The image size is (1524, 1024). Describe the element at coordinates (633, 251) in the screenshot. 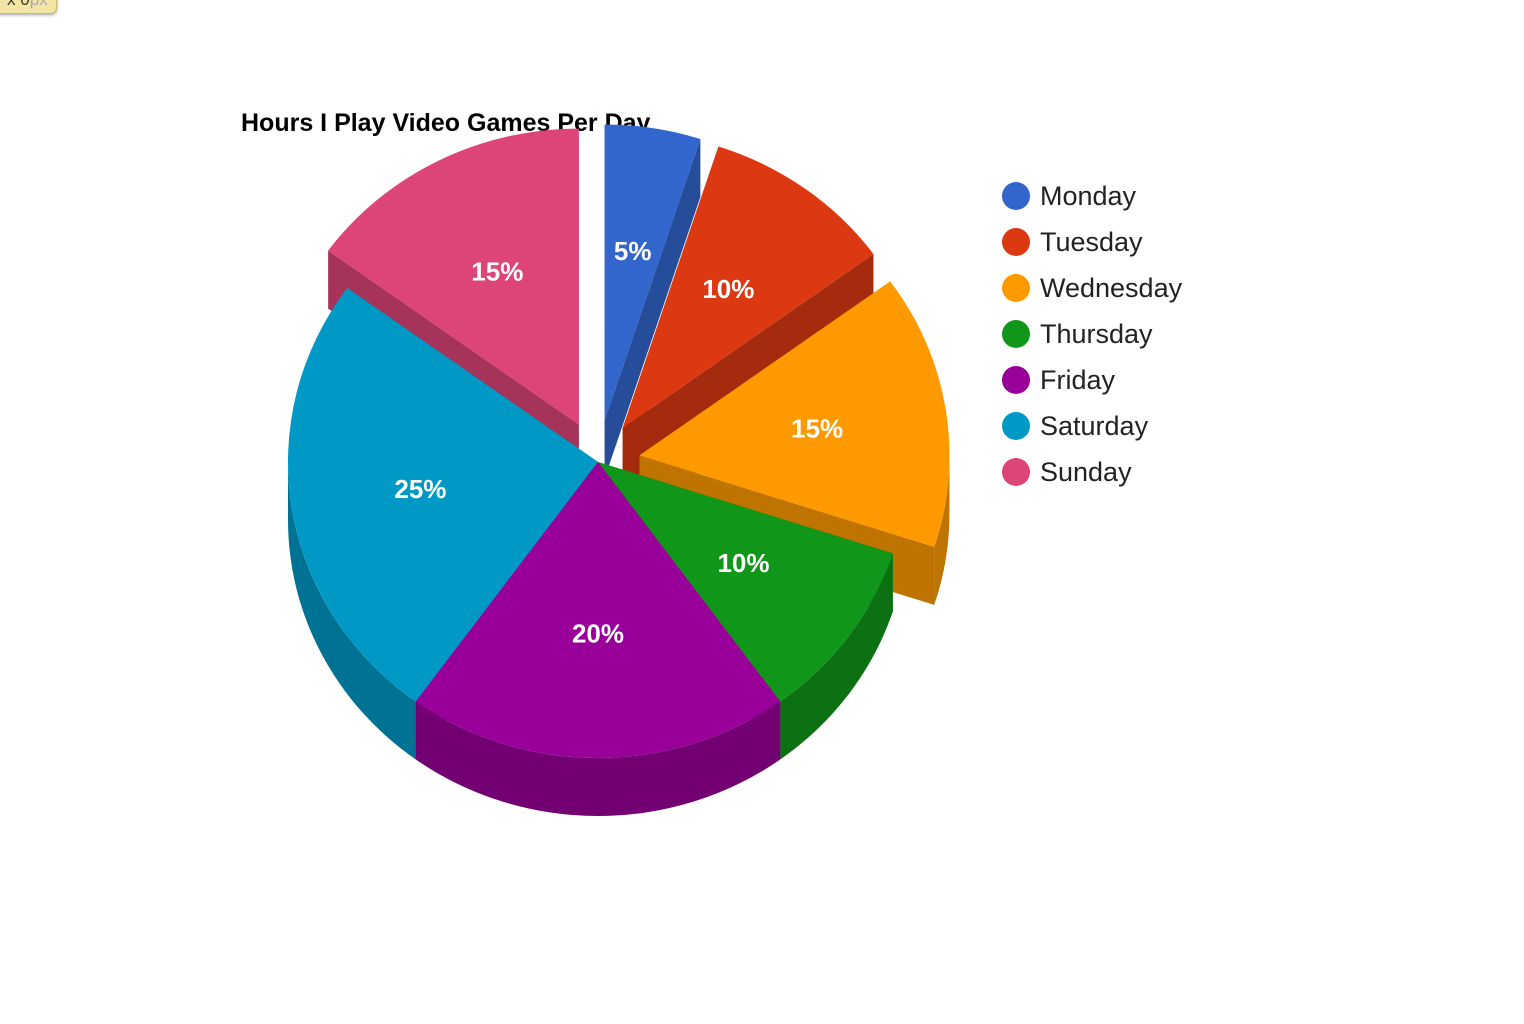

I see `slice-label-monday: 5%` at that location.